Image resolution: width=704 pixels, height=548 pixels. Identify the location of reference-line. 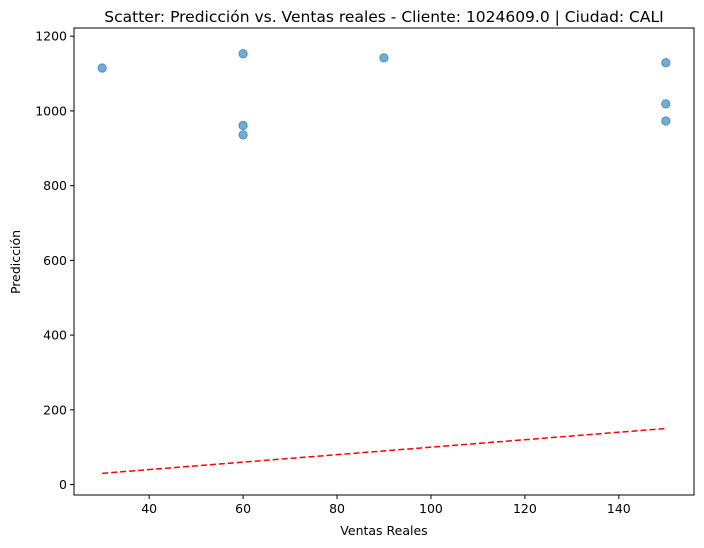
(384, 451).